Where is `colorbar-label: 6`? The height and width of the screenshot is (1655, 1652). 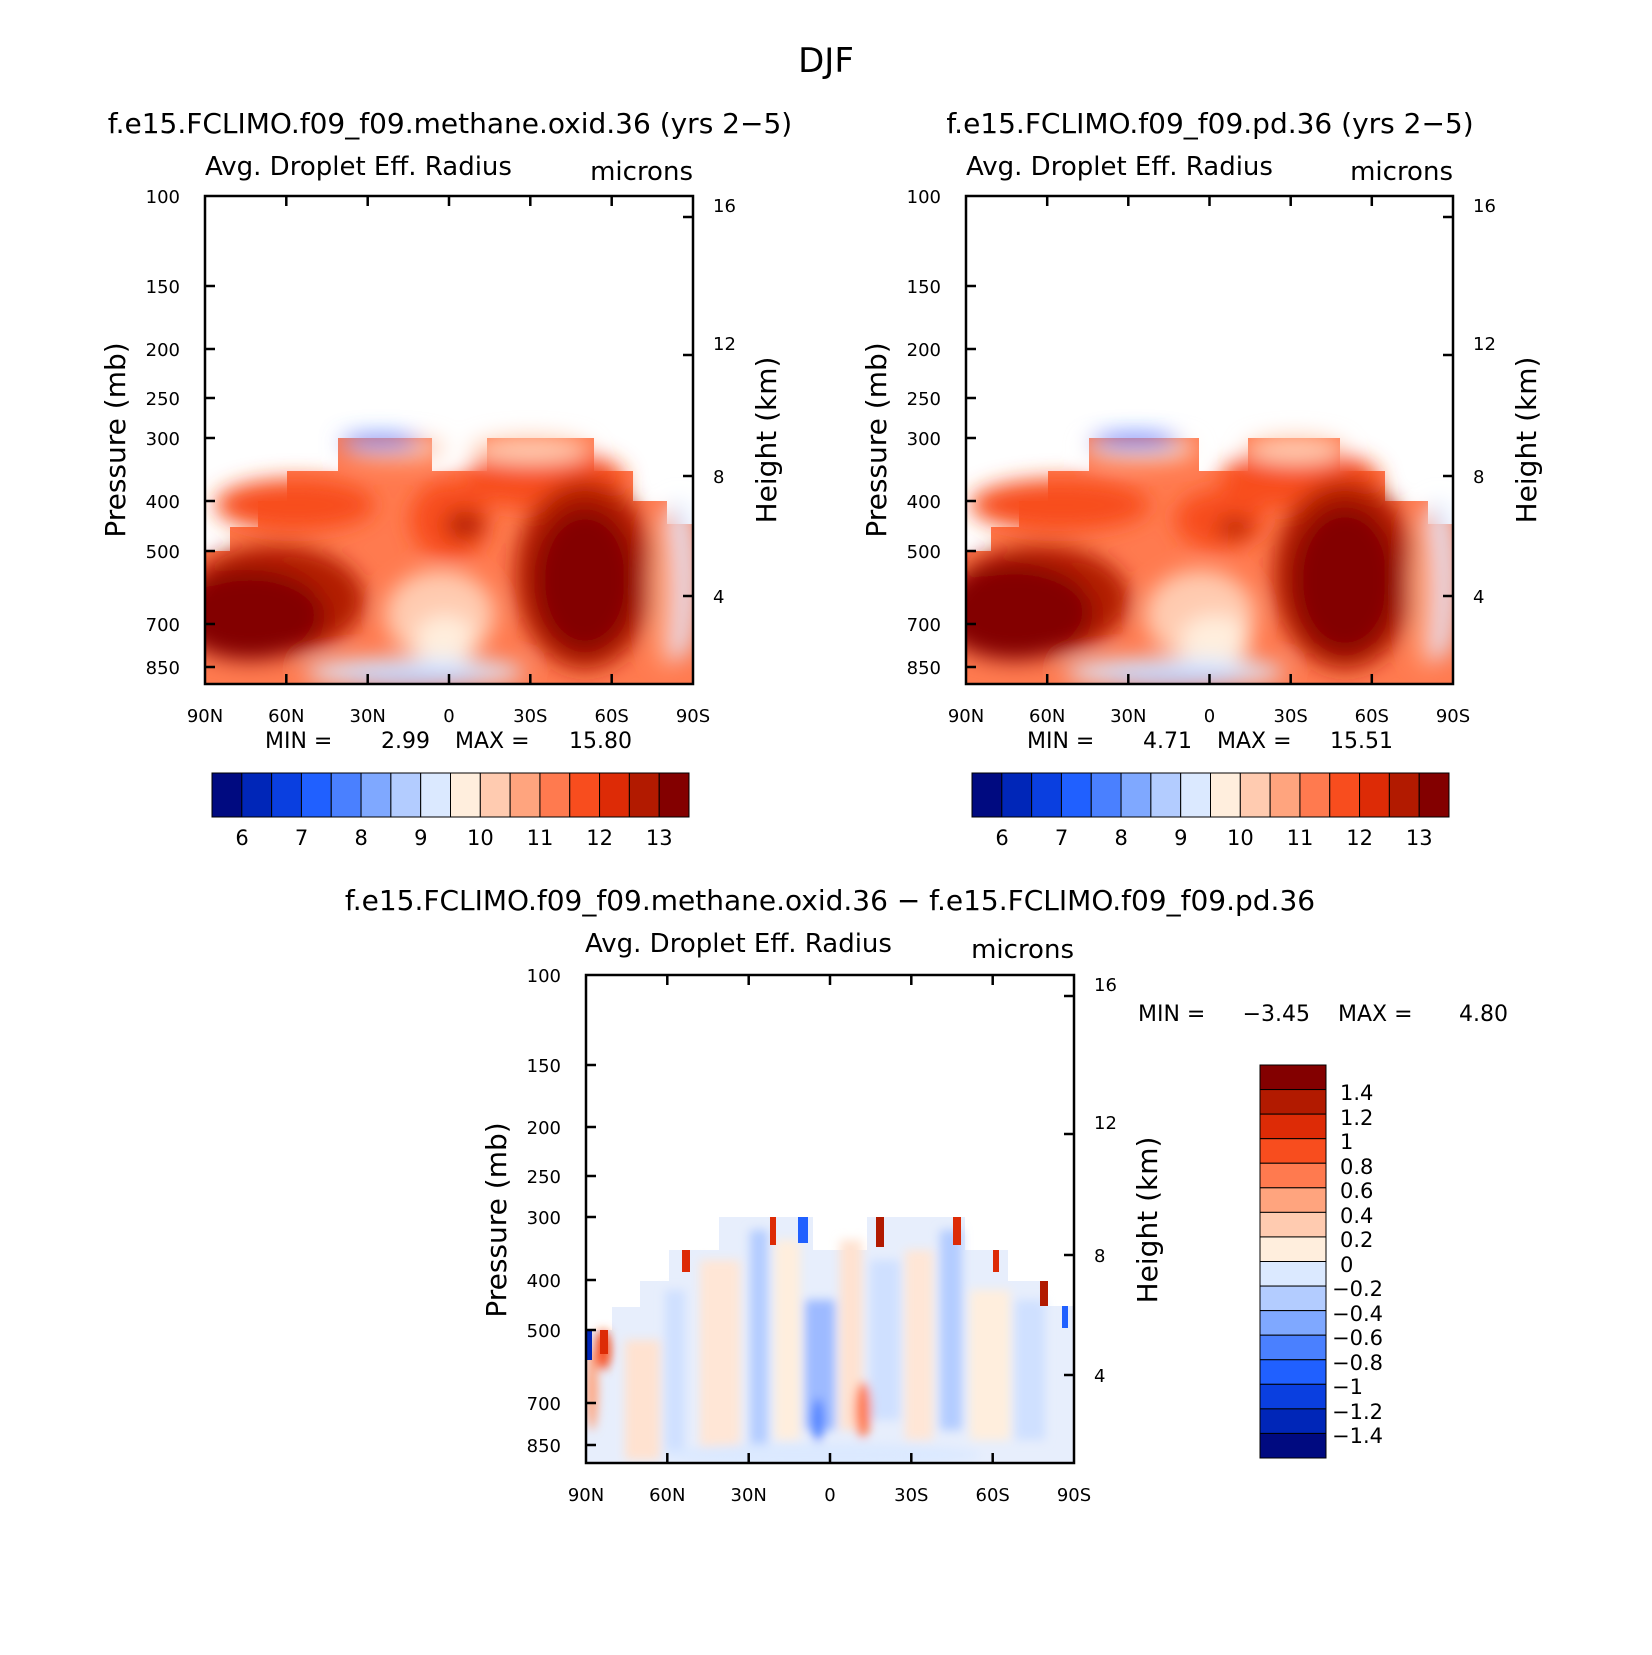 colorbar-label: 6 is located at coordinates (241, 838).